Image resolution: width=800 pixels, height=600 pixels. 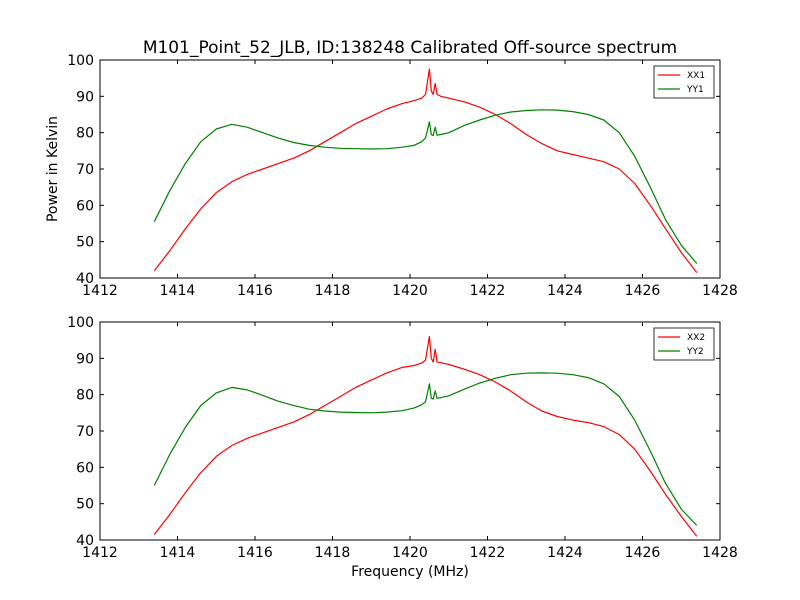 I want to click on legend-entry-xx1: XX1, so click(x=696, y=76).